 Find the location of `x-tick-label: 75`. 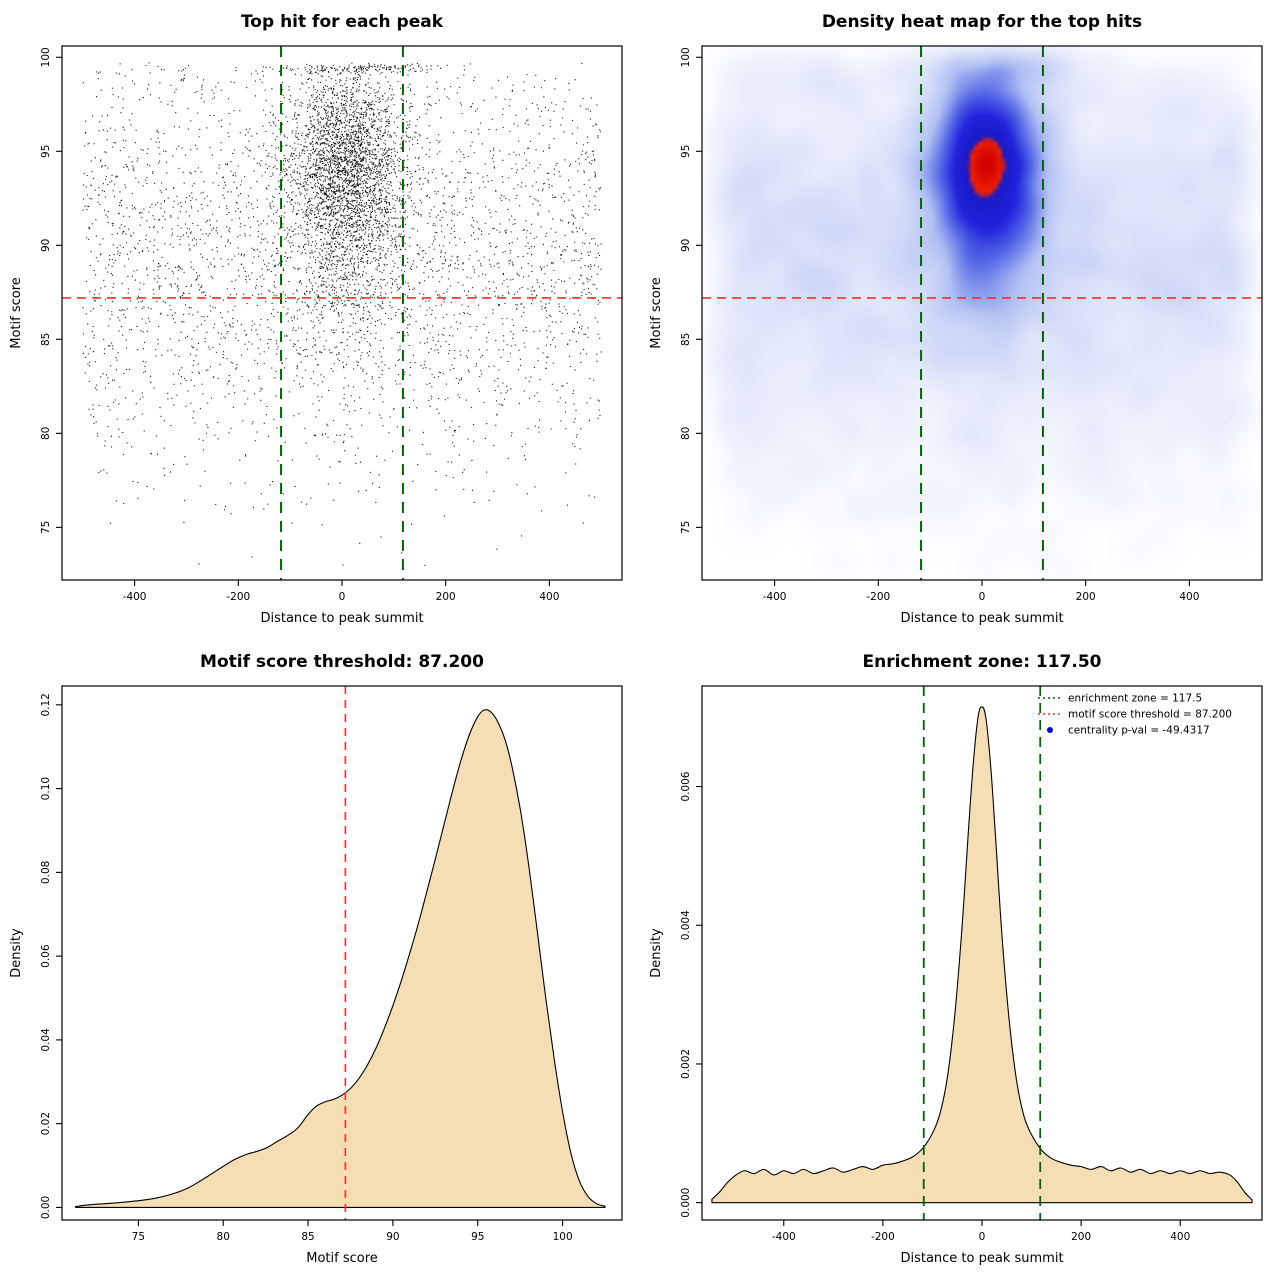

x-tick-label: 75 is located at coordinates (138, 1237).